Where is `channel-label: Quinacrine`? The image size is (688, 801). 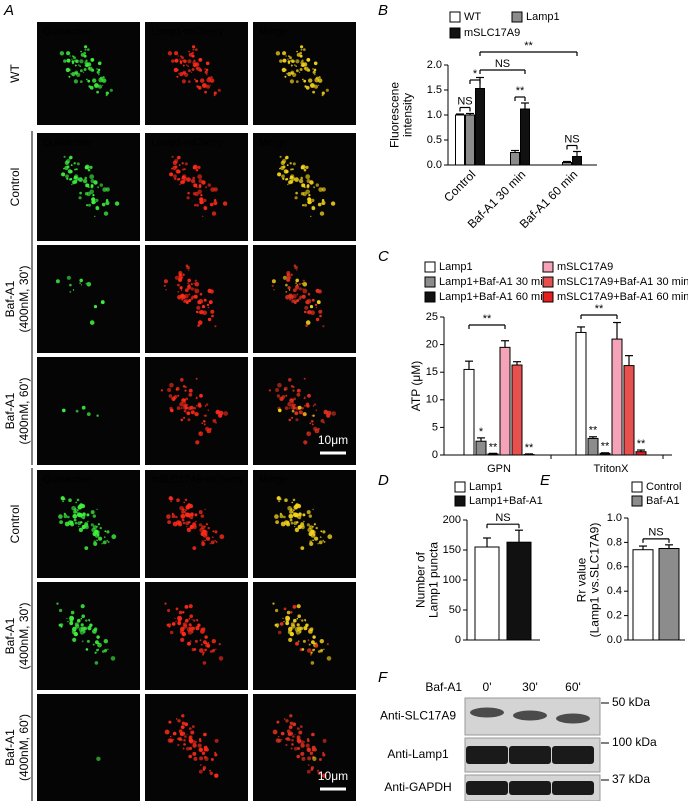 channel-label: Quinacrine is located at coordinates (67, 32).